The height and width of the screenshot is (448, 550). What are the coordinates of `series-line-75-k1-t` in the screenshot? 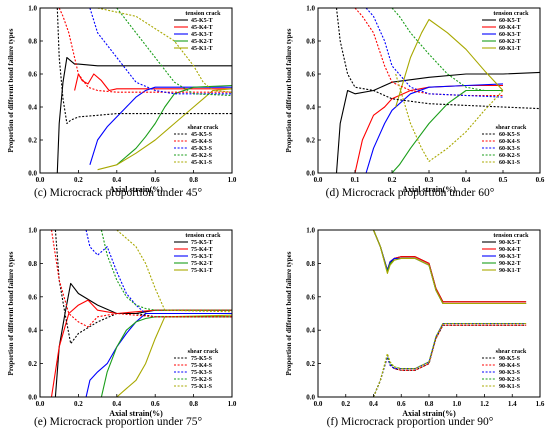 It's located at (174, 356).